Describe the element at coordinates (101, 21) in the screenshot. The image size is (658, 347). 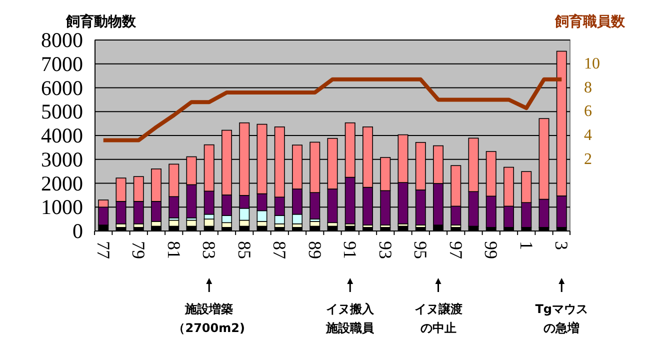
I see `y-axis-title: 飼育動物数` at that location.